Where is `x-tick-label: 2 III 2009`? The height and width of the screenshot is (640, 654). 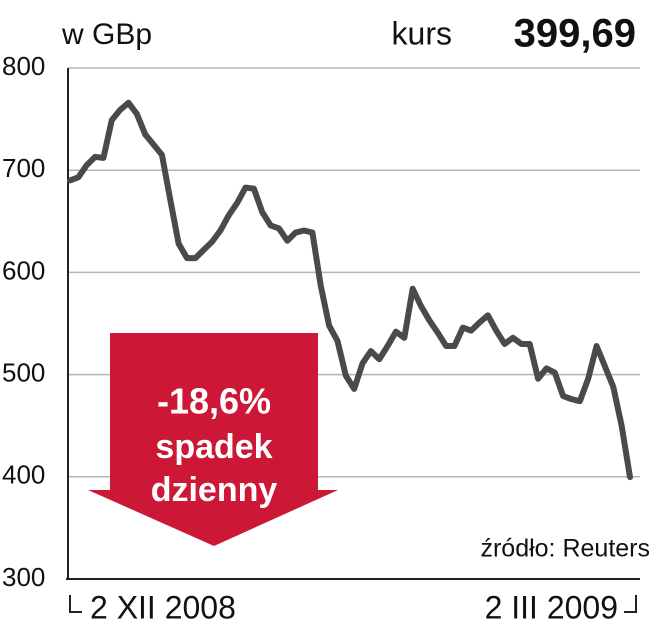
x-tick-label: 2 III 2009 is located at coordinates (551, 607).